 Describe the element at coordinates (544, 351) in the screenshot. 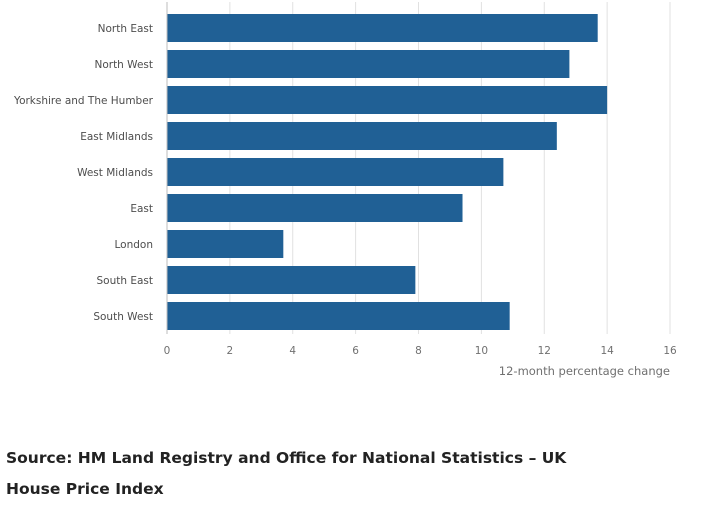

I see `x-tick-label: 12` at that location.